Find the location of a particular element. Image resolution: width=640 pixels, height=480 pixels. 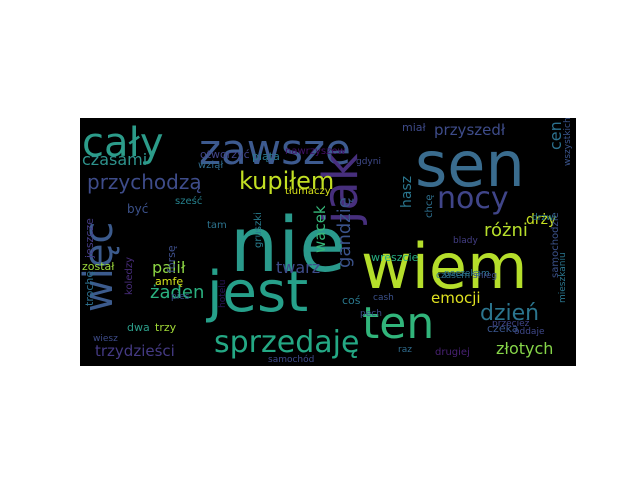

word-23: złotych is located at coordinates (524, 348).